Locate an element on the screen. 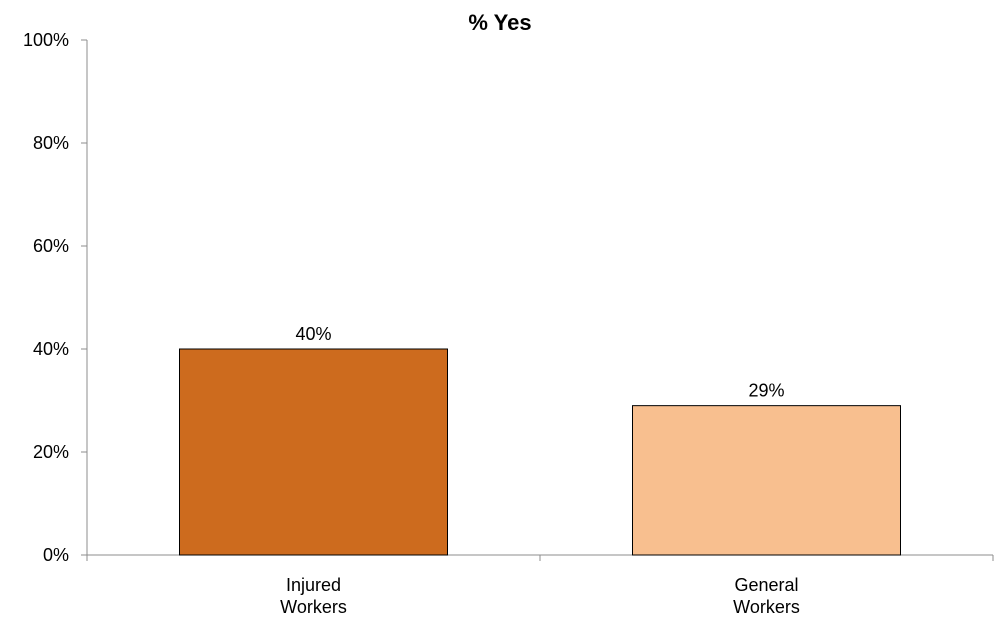 The width and height of the screenshot is (1004, 620). x-category-label-line: Injured is located at coordinates (313, 585).